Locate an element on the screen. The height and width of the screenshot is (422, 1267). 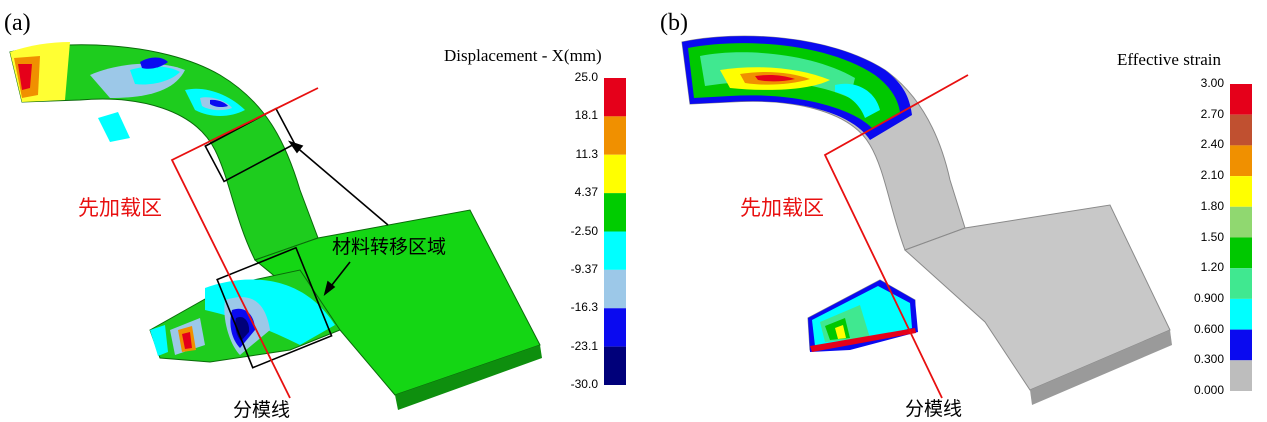
colorbar-tick-label: 0.000 is located at coordinates (1208, 390).